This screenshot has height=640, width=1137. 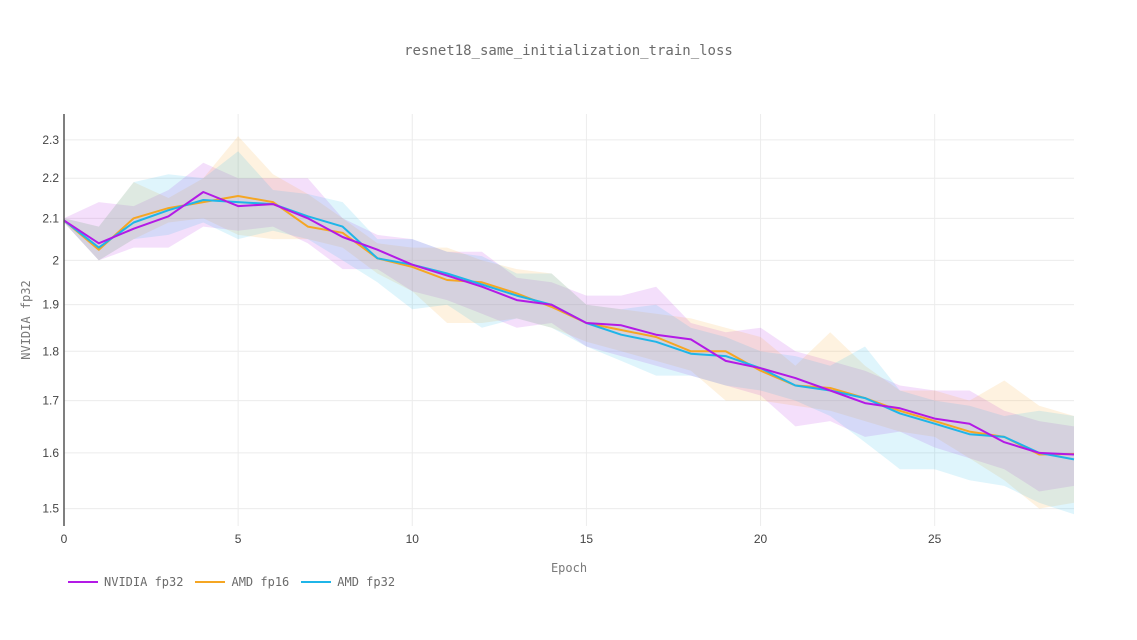 I want to click on y-axis-label: NVIDIA fp32, so click(x=26, y=320).